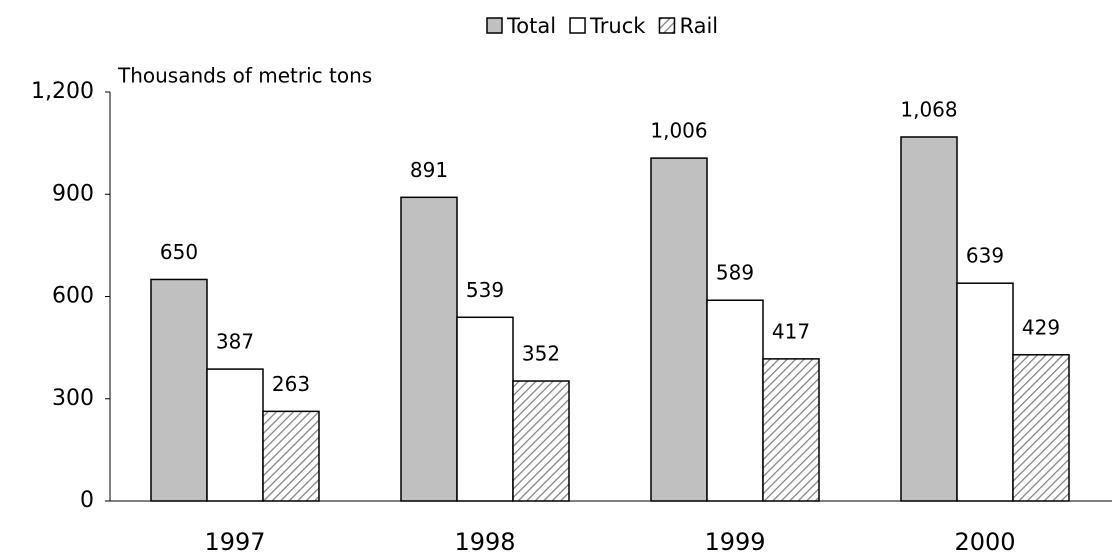 The width and height of the screenshot is (1112, 558). What do you see at coordinates (244, 76) in the screenshot?
I see `y-axis-label: Thousands of metric tons` at bounding box center [244, 76].